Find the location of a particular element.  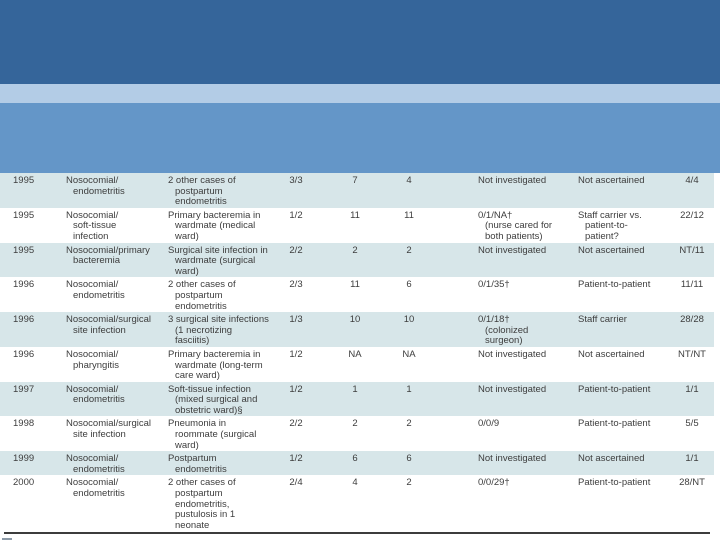

cell-related-cases: Pneumonia in roommate (surgical ward) is located at coordinates (212, 434).